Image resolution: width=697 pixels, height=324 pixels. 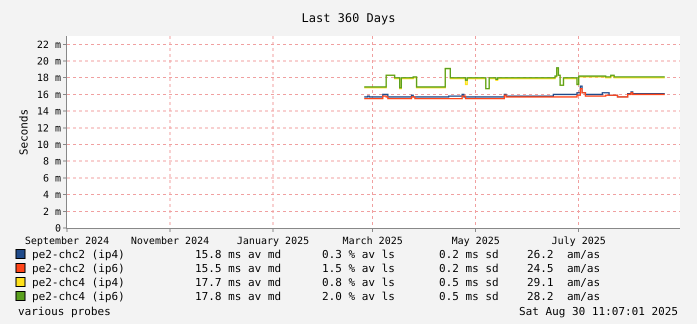 I want to click on x-tick-label: May 2025, so click(x=476, y=241).